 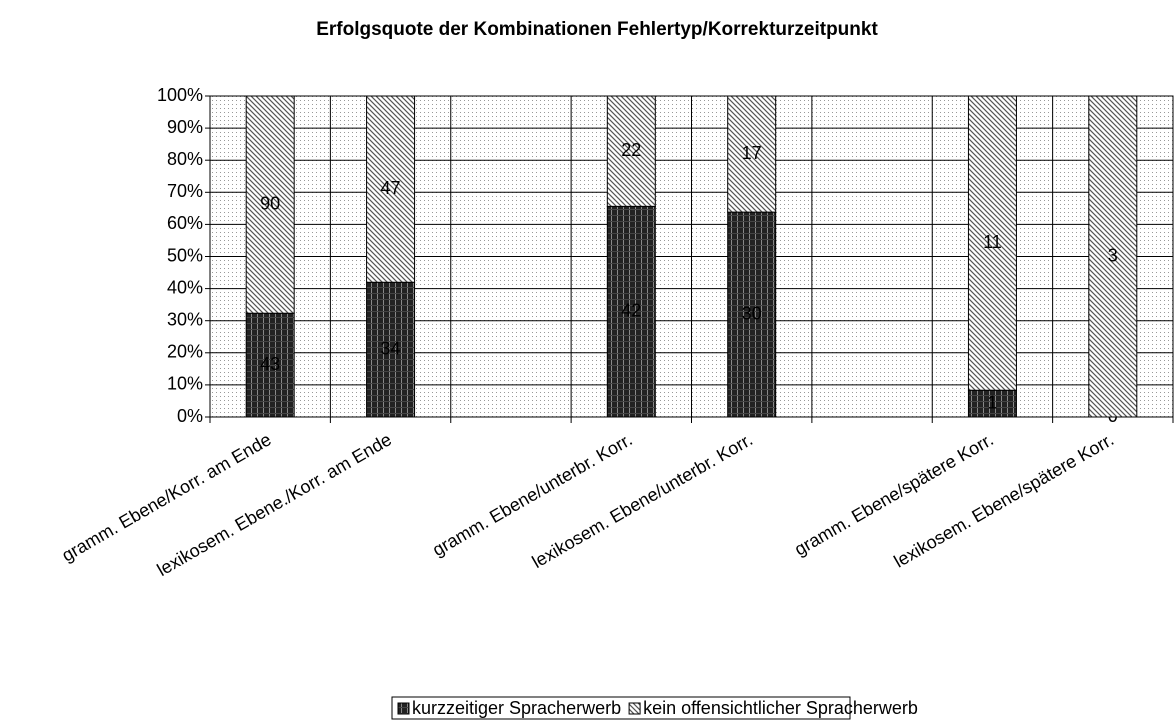 I want to click on y-tick-label: 50%, so click(x=185, y=255).